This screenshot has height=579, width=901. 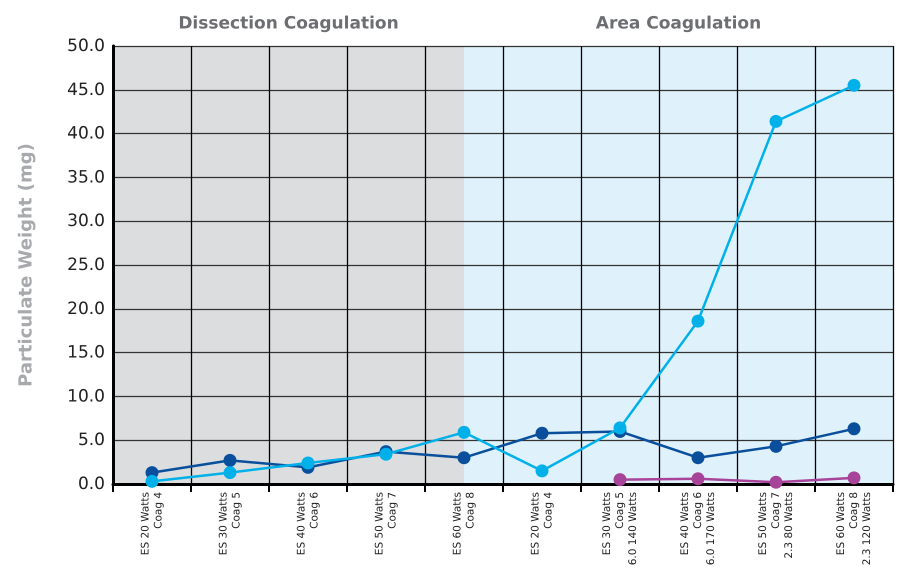 I want to click on x-tick-label: ES 40 Watts Coag 6 6.0 170 Watts, so click(x=698, y=529).